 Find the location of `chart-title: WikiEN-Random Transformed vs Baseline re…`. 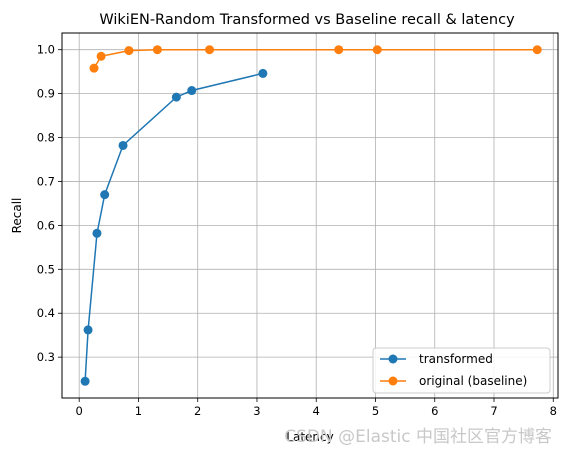

chart-title: WikiEN-Random Transformed vs Baseline re… is located at coordinates (307, 20).